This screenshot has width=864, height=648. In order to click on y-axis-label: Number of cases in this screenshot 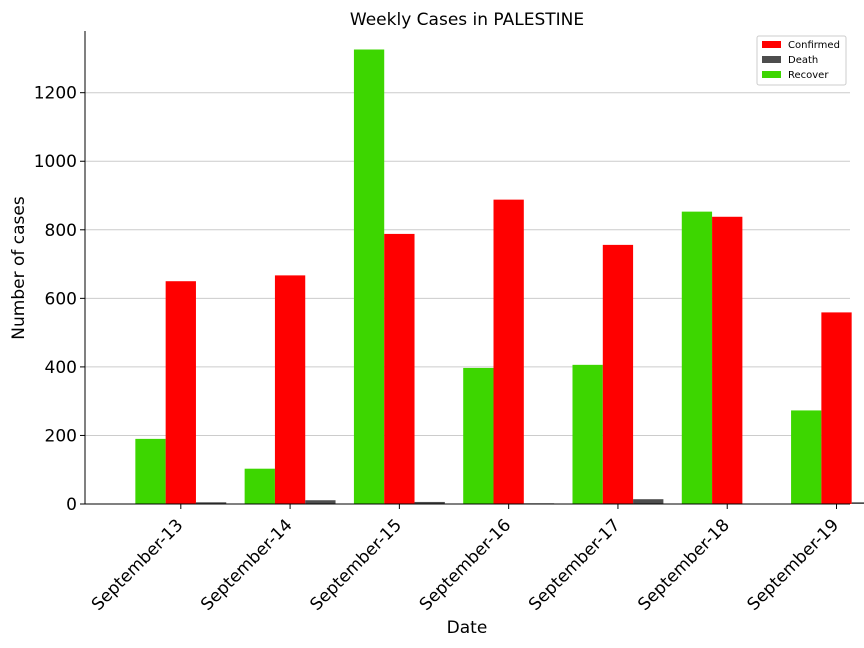, I will do `click(19, 268)`.